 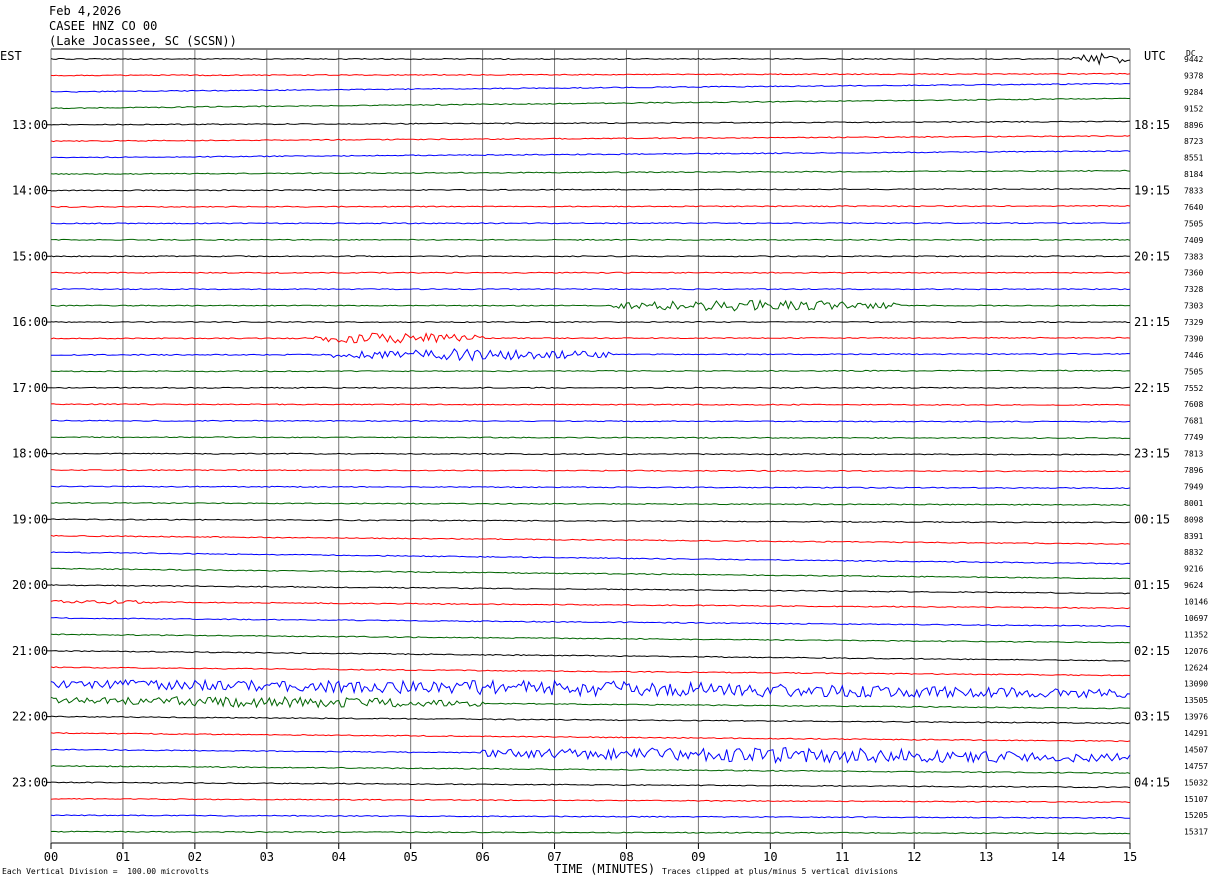 I want to click on dc-value: 9152, so click(x=1193, y=108).